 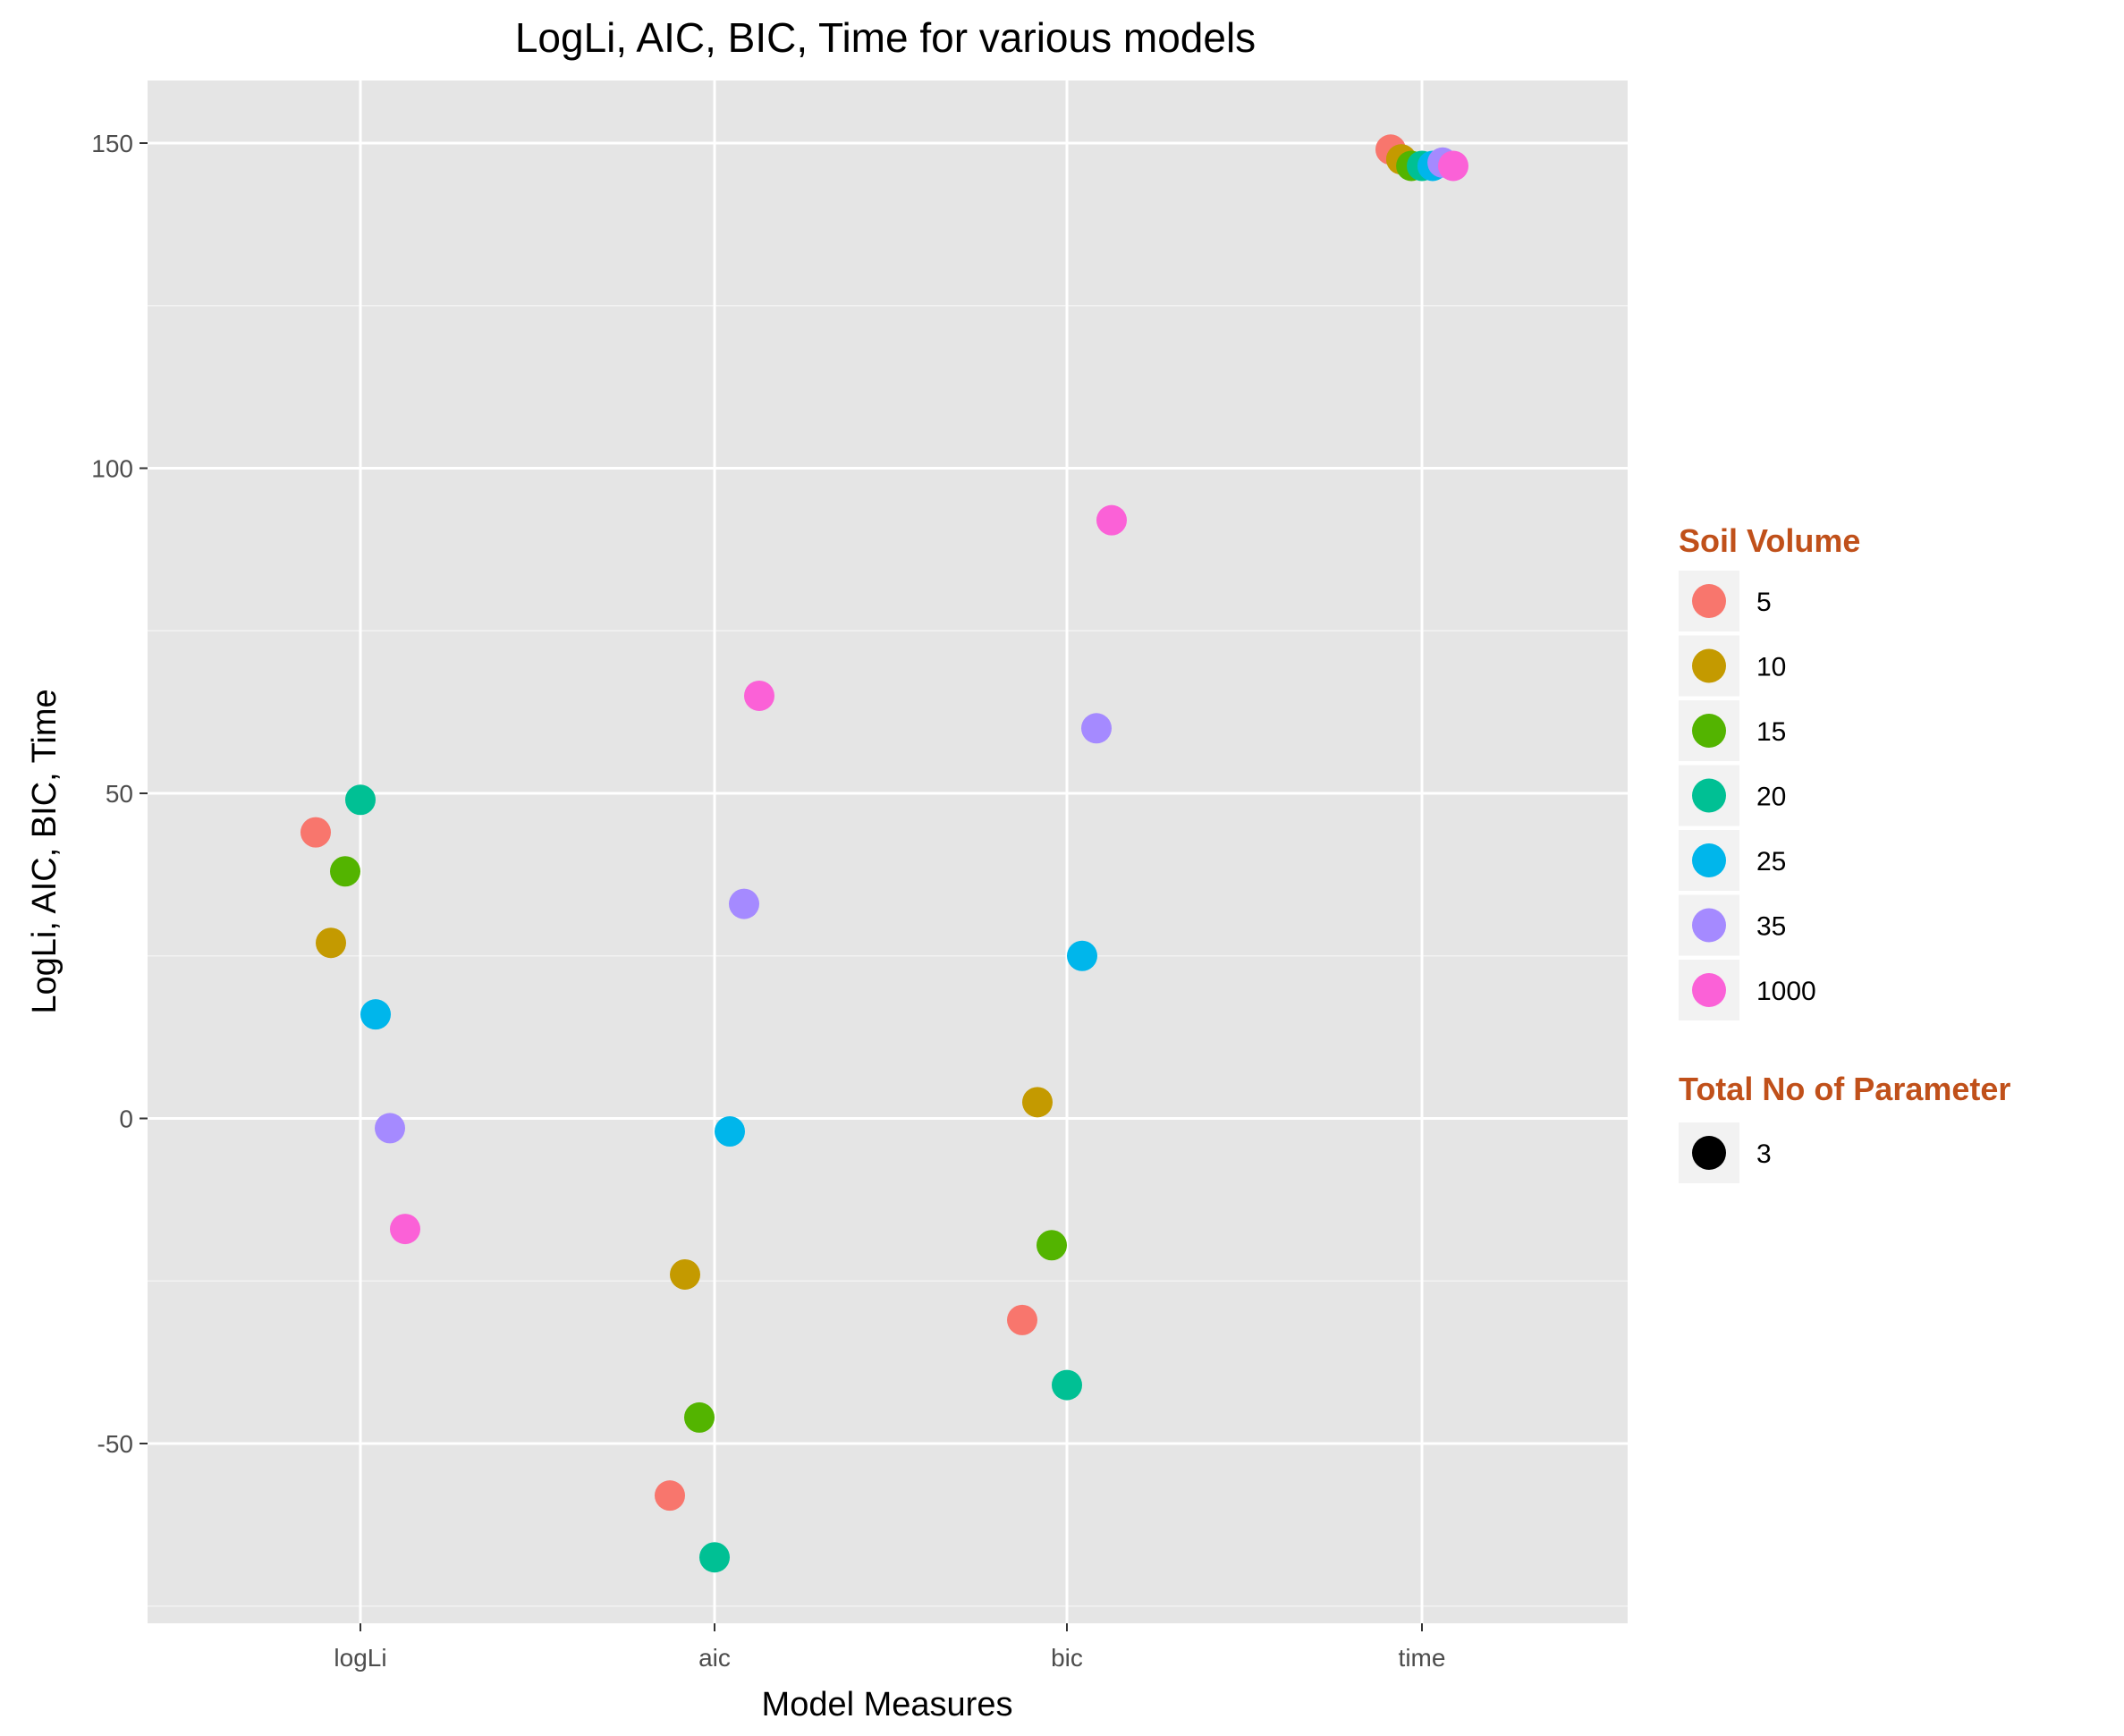 I want to click on legend-label: 5, so click(x=1764, y=602).